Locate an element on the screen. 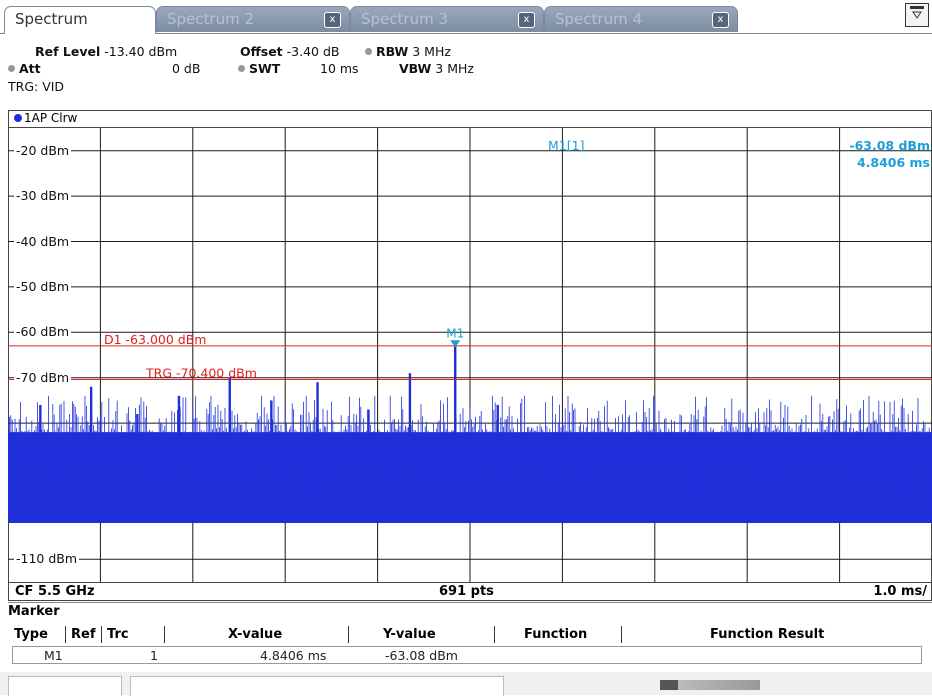 The image size is (932, 696). tab-spectrum-2: Spectrum 2 x is located at coordinates (253, 19).